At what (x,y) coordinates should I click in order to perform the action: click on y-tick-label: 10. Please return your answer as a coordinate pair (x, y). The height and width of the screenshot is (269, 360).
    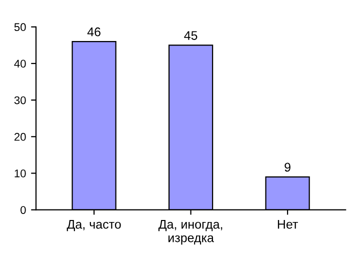
    Looking at the image, I should click on (20, 174).